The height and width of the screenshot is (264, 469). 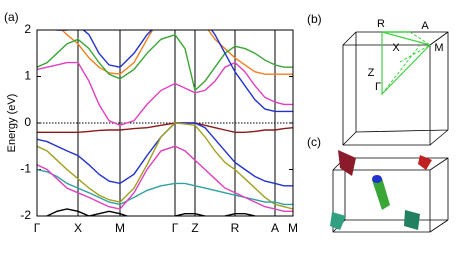 What do you see at coordinates (78, 228) in the screenshot?
I see `x-tick-label: X` at bounding box center [78, 228].